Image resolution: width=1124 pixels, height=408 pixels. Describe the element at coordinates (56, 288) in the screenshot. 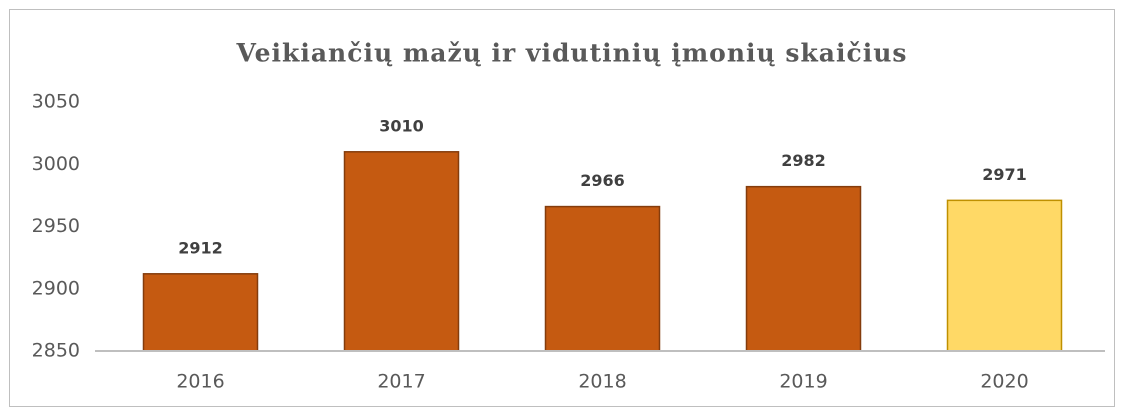

I see `y-tick-label: 2900` at that location.